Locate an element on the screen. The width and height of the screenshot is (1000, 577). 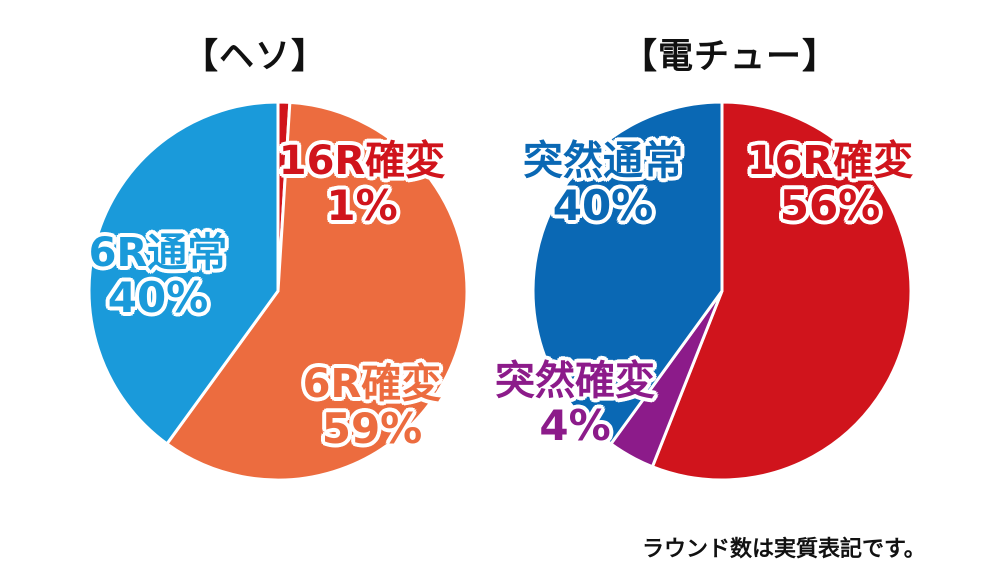
denchu-totsuzen-tsujo-value: 40% is located at coordinates (603, 206).